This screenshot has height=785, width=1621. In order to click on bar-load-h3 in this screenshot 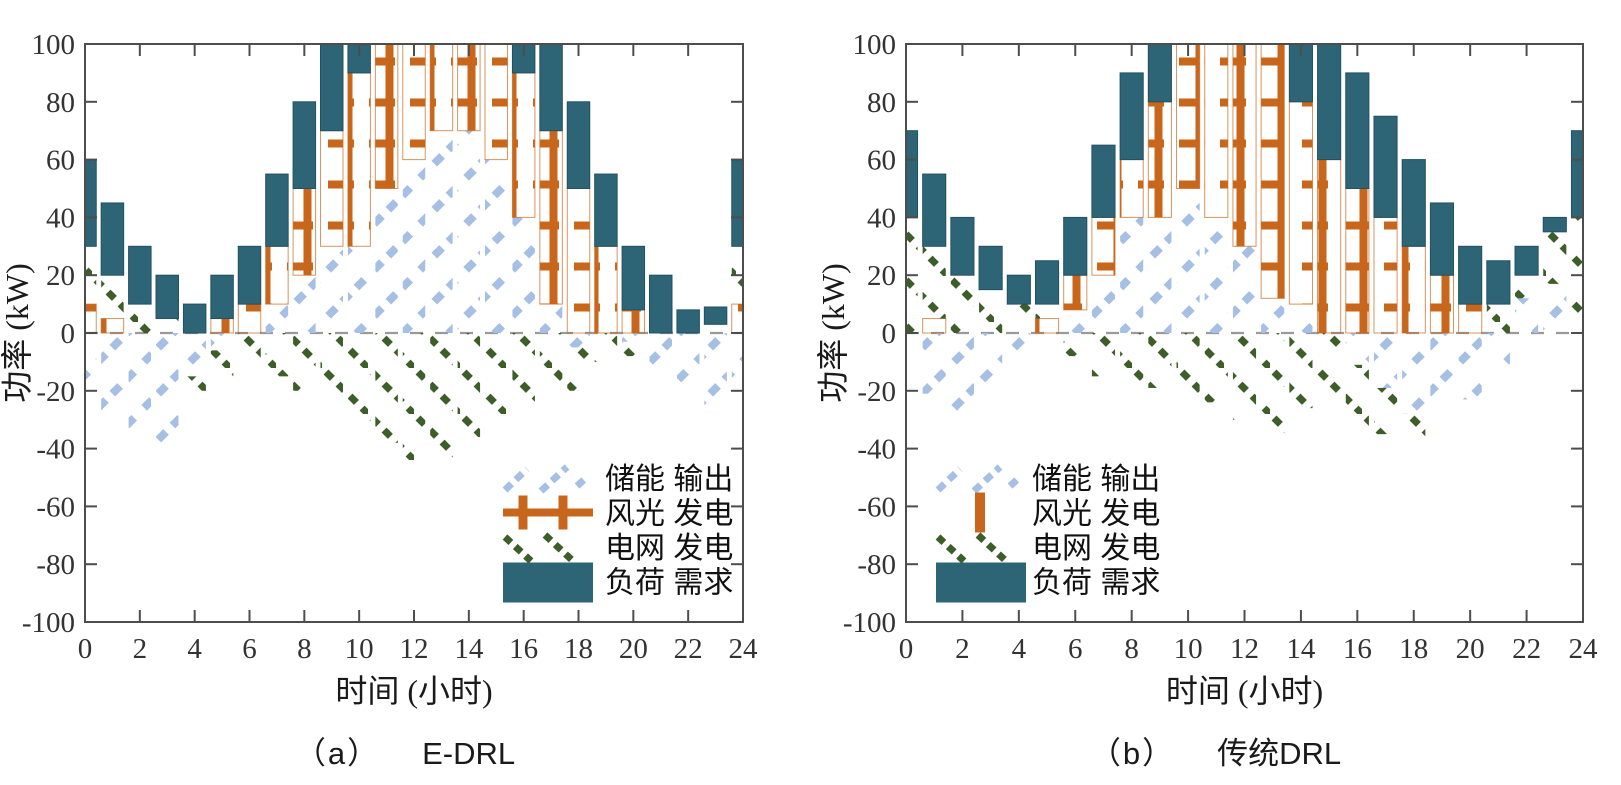, I will do `click(990, 268)`.